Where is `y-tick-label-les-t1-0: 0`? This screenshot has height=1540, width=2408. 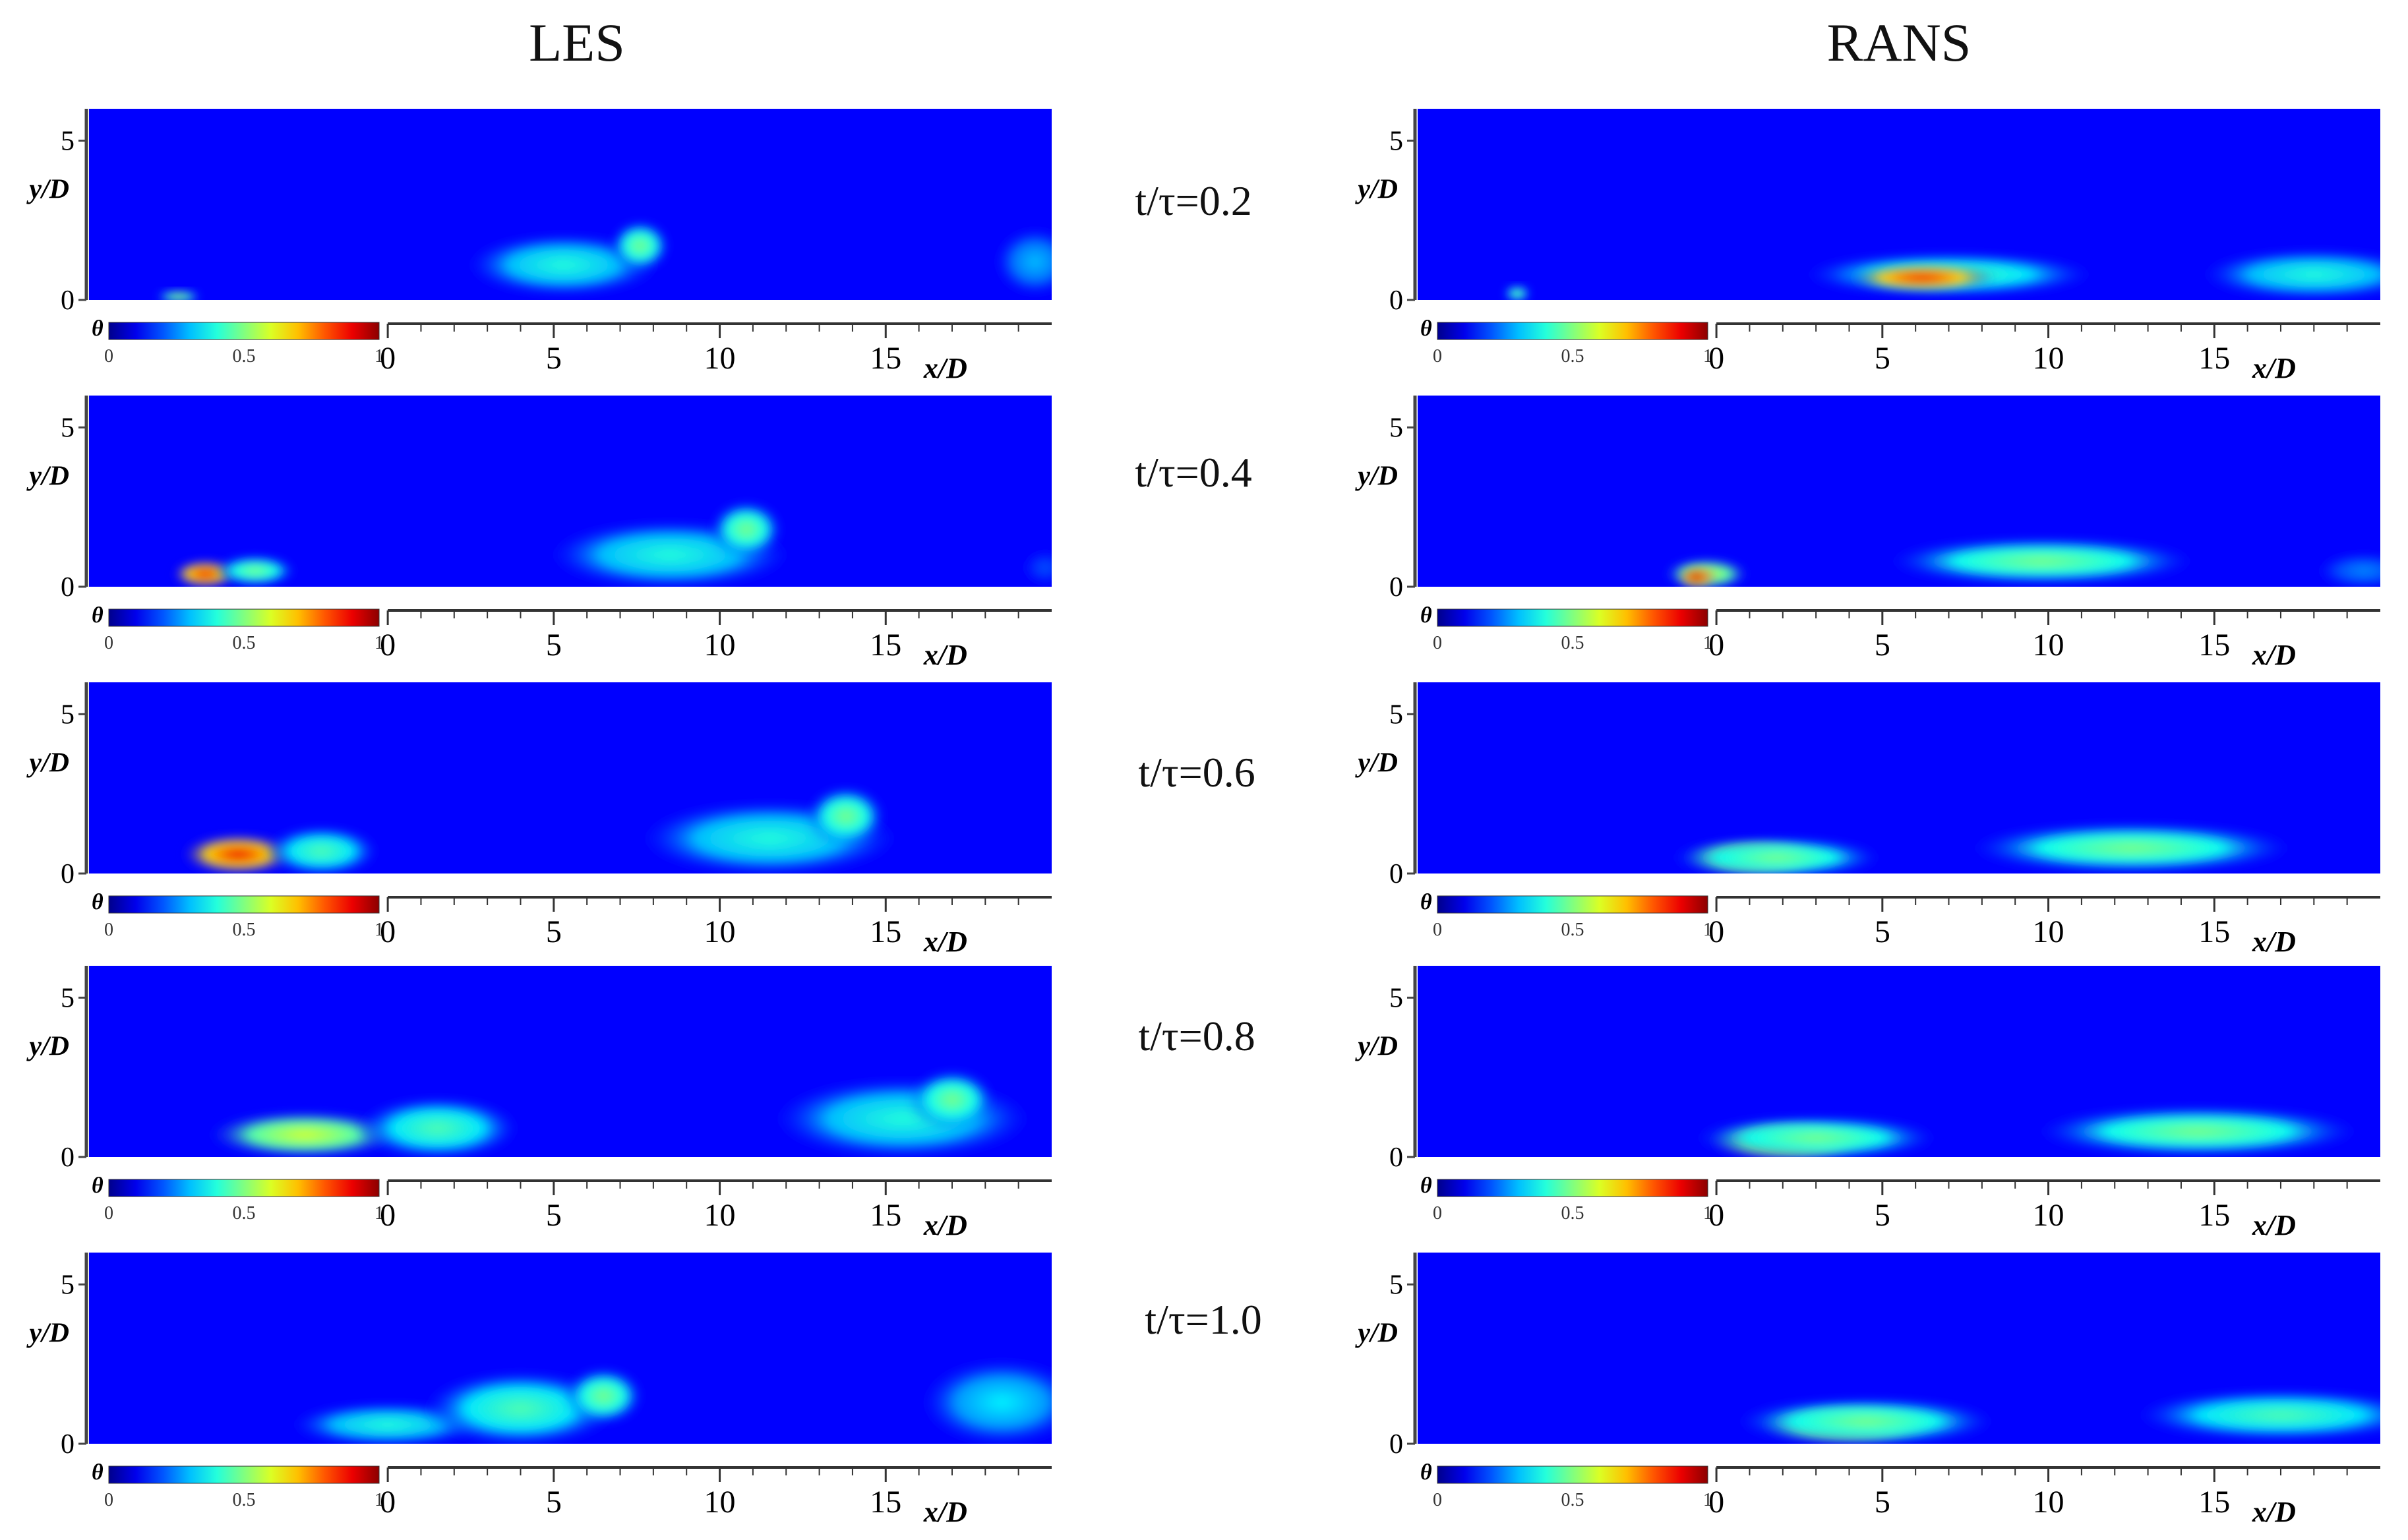
y-tick-label-les-t1-0: 0 is located at coordinates (68, 1444).